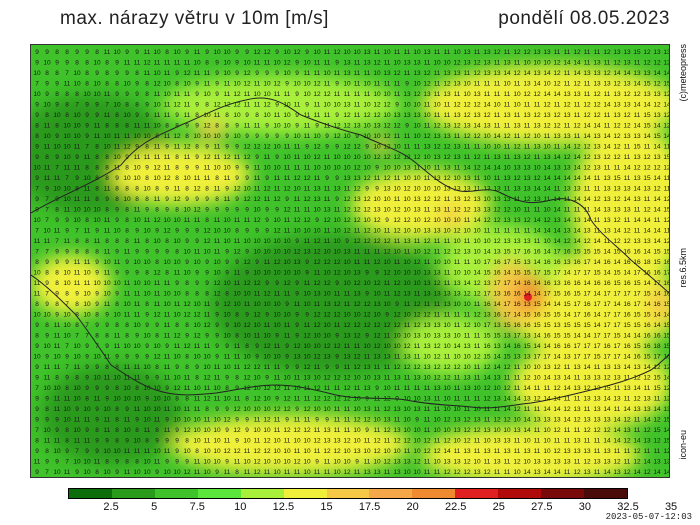 Image resolution: width=700 pixels, height=525 pixels. Describe the element at coordinates (326, 507) in the screenshot. I see `legend-tick: 15` at that location.